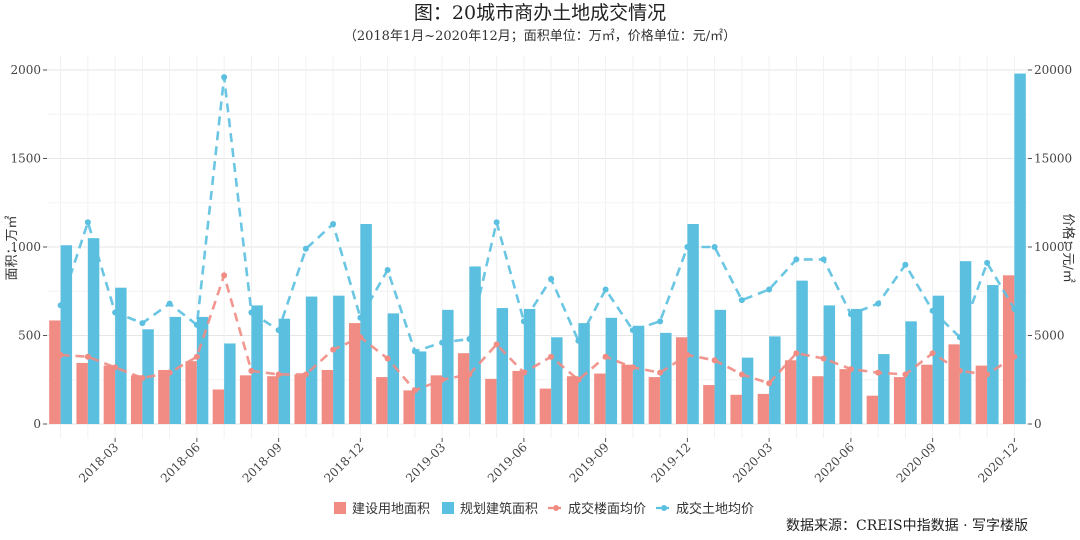 The width and height of the screenshot is (1080, 540). I want to click on tick-label-left: 500, so click(29, 336).